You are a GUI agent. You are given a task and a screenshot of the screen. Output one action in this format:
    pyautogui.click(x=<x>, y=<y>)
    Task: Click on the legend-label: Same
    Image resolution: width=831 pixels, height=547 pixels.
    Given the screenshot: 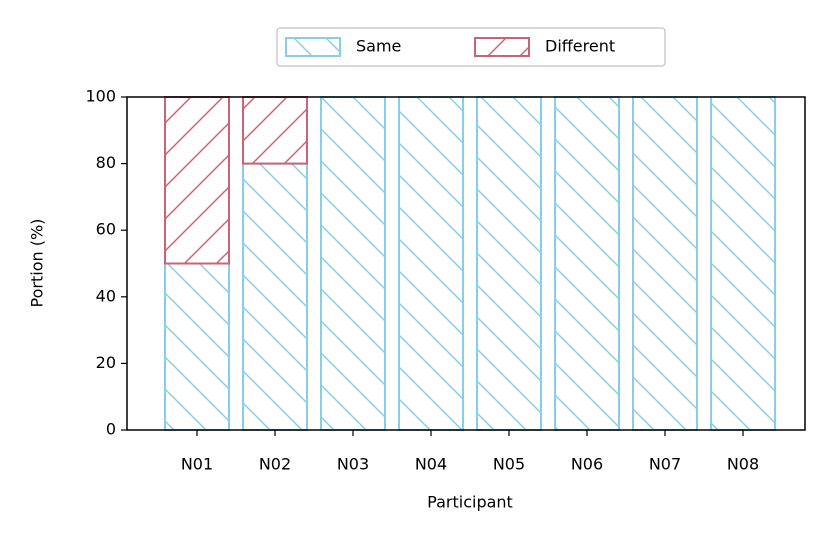 What is the action you would take?
    pyautogui.click(x=378, y=46)
    